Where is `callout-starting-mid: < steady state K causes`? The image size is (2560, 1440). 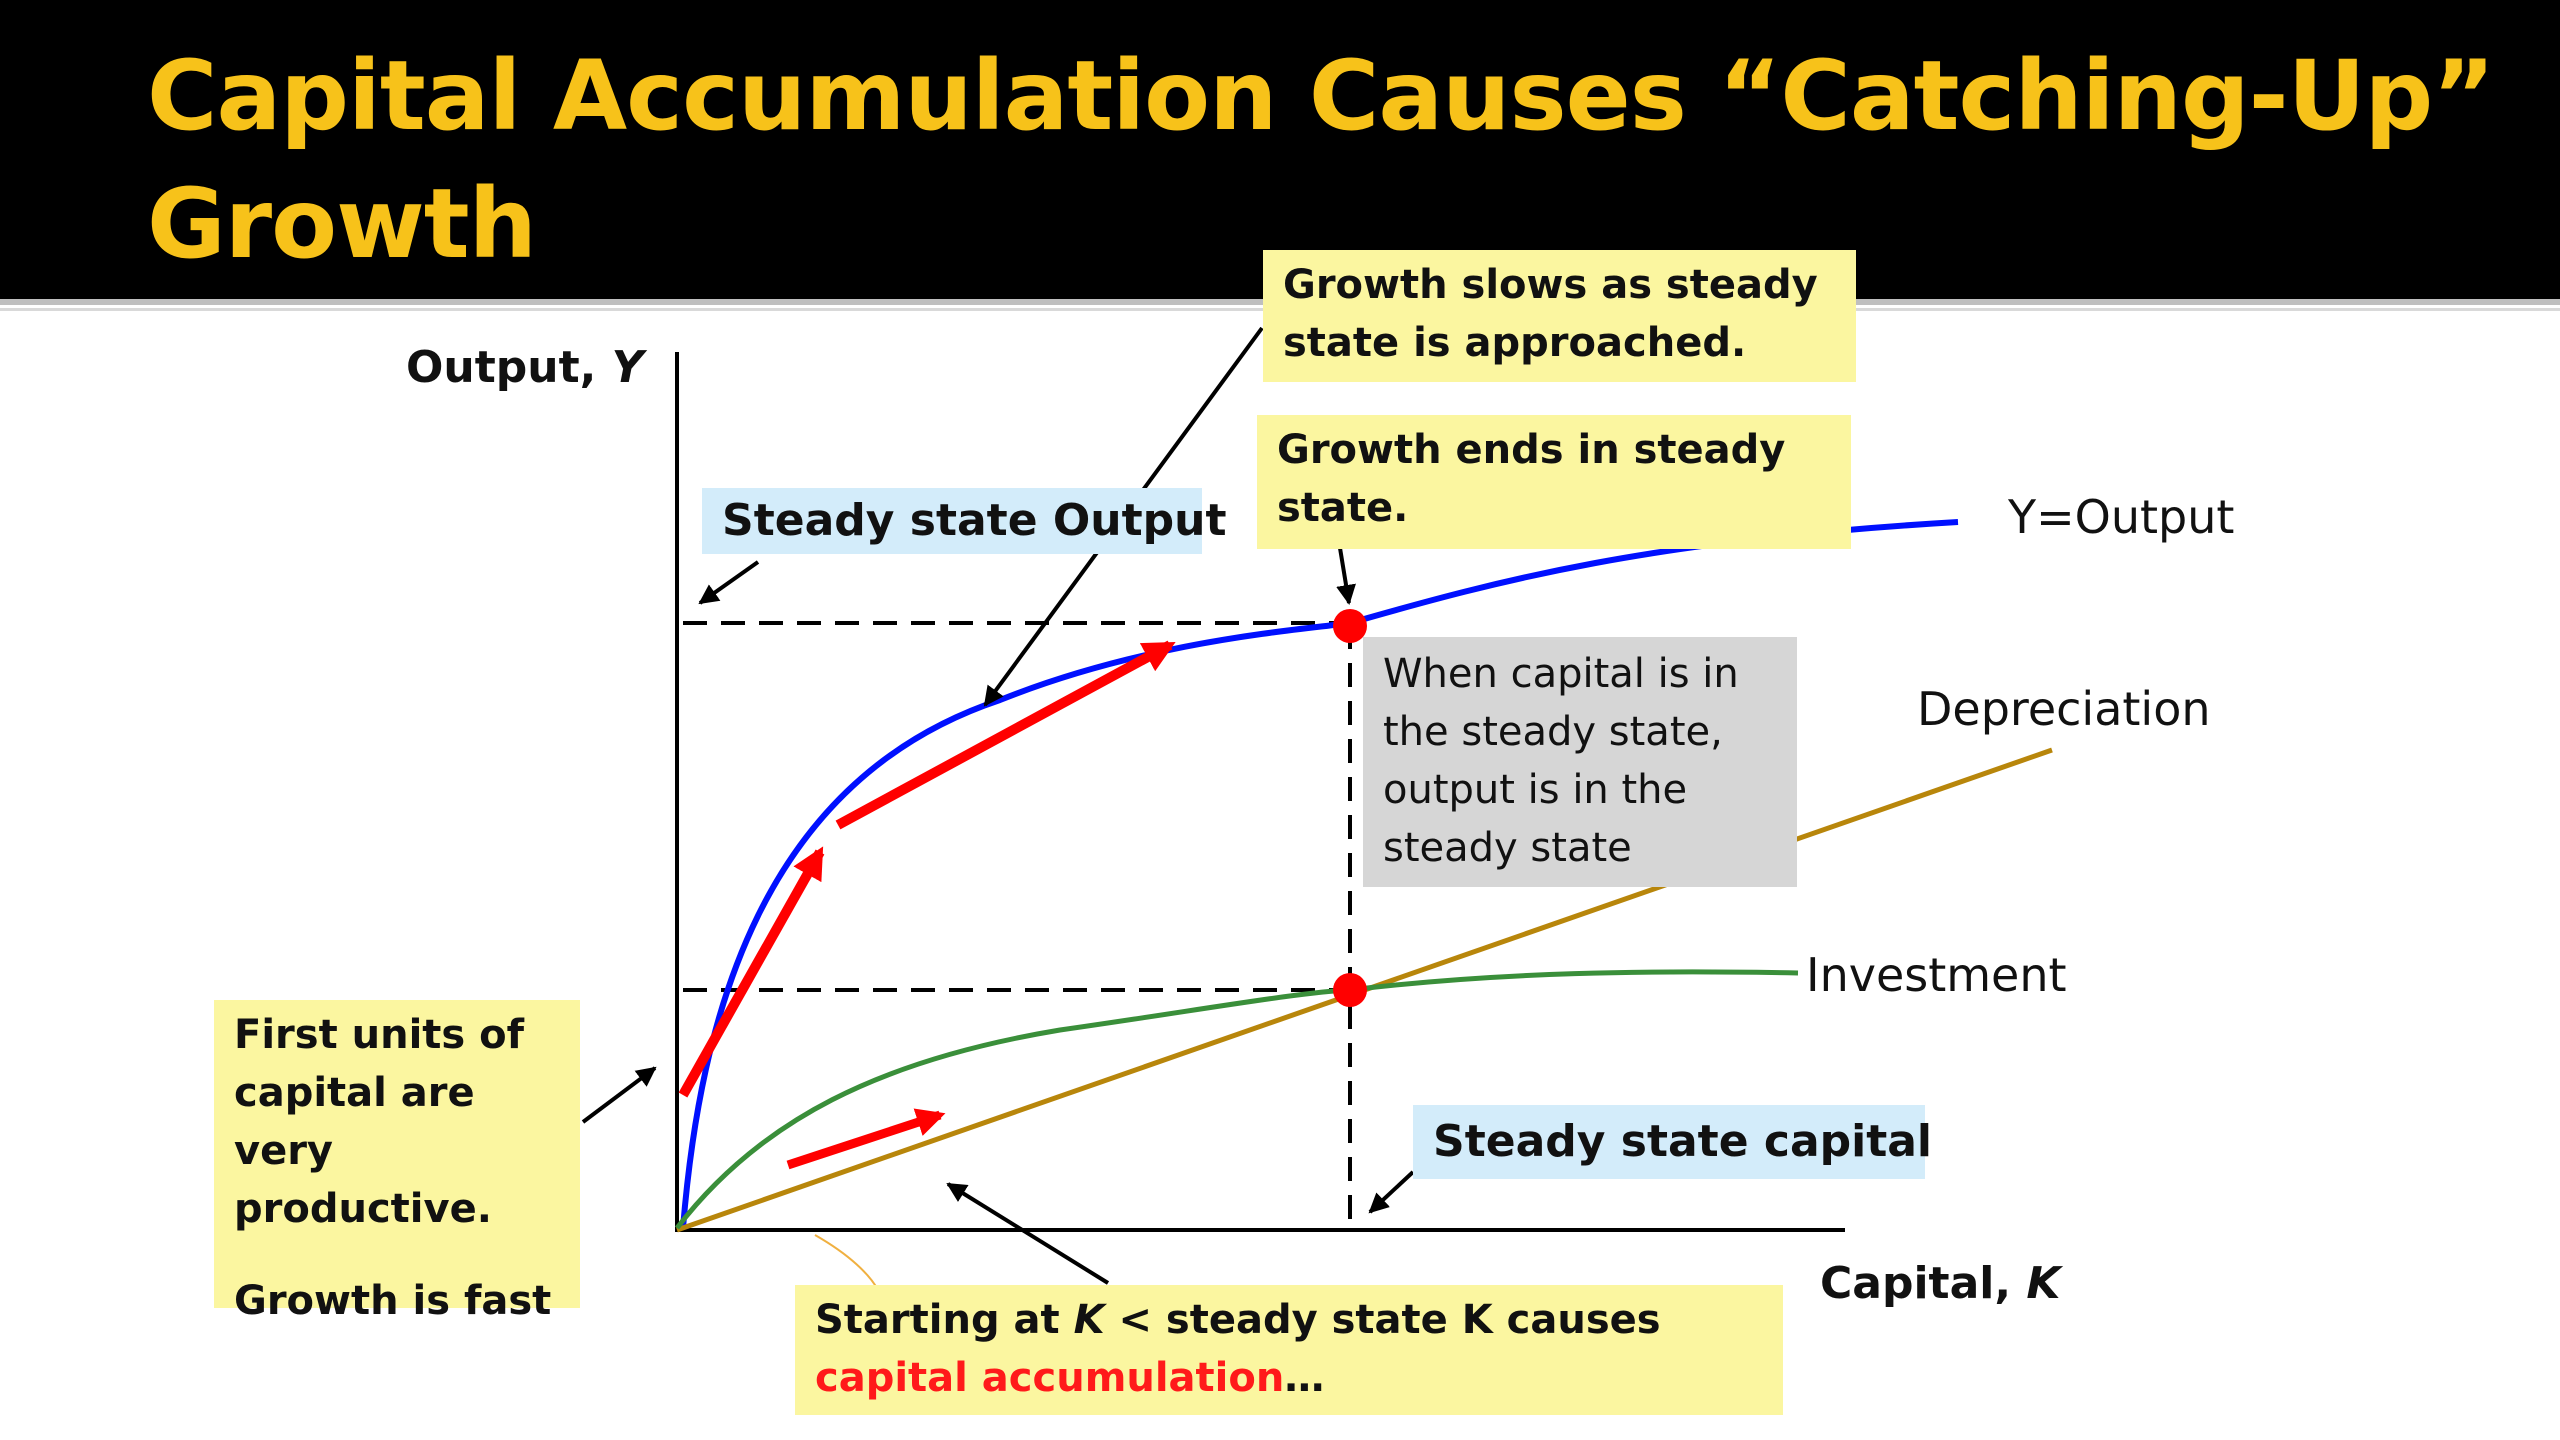 callout-starting-mid: < steady state K causes is located at coordinates (1382, 1320).